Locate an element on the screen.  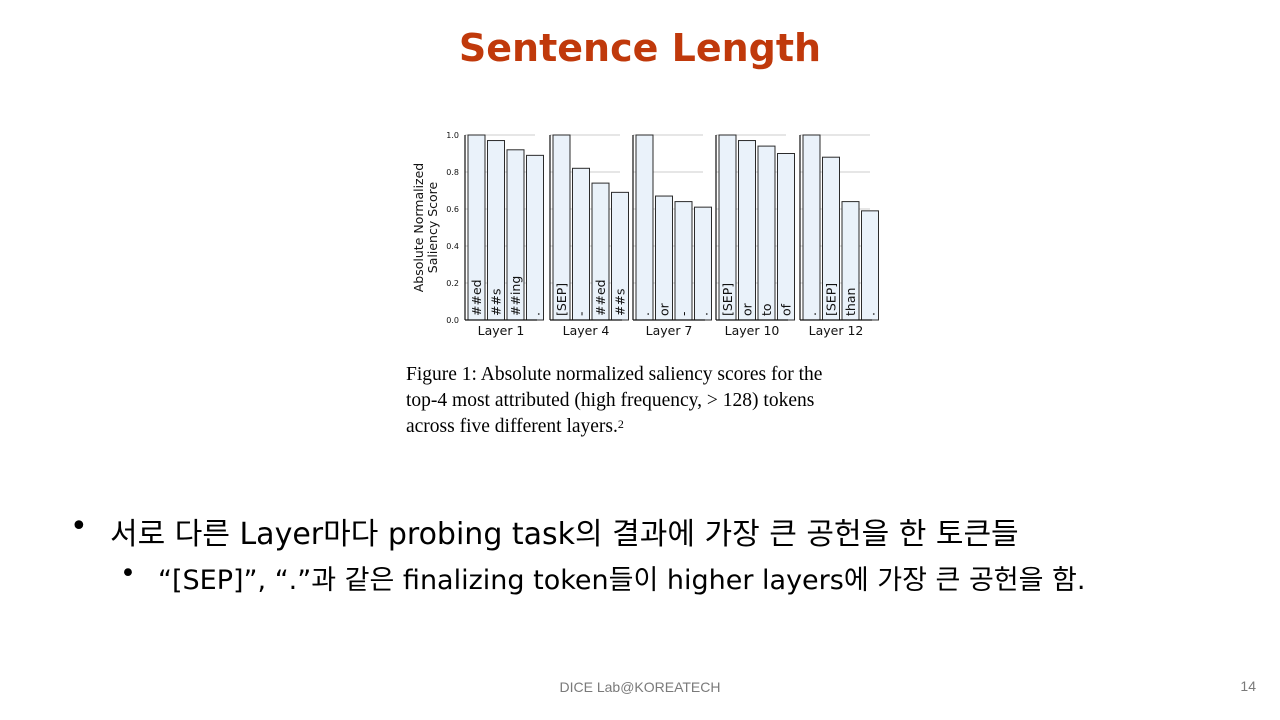
panel-x-label: Layer 7 is located at coordinates (669, 330).